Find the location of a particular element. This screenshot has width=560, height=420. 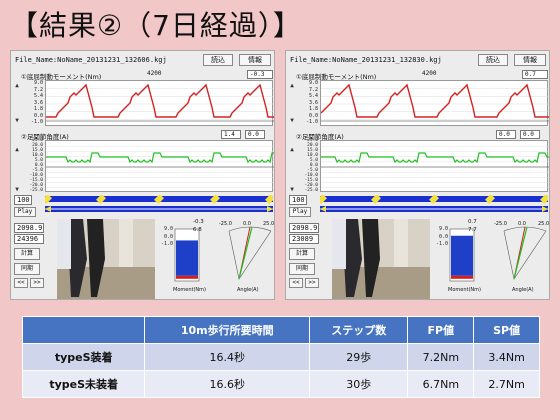

moment-caption: Moment(Nm) is located at coordinates (189, 290).